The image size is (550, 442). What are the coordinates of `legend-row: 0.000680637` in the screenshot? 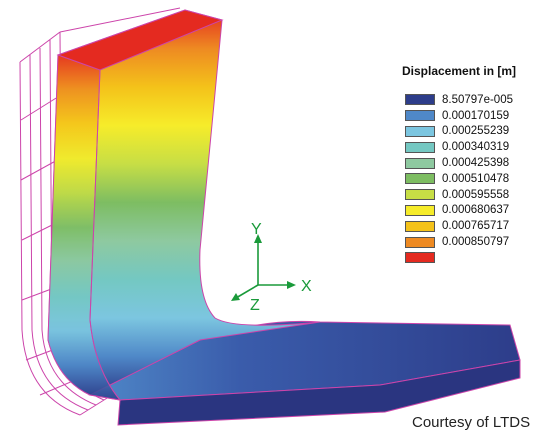 It's located at (467, 211).